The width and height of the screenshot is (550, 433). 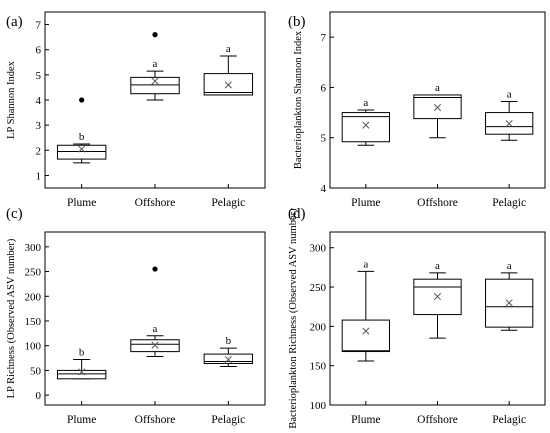 I want to click on y-tick-label: 3, so click(x=39, y=126).